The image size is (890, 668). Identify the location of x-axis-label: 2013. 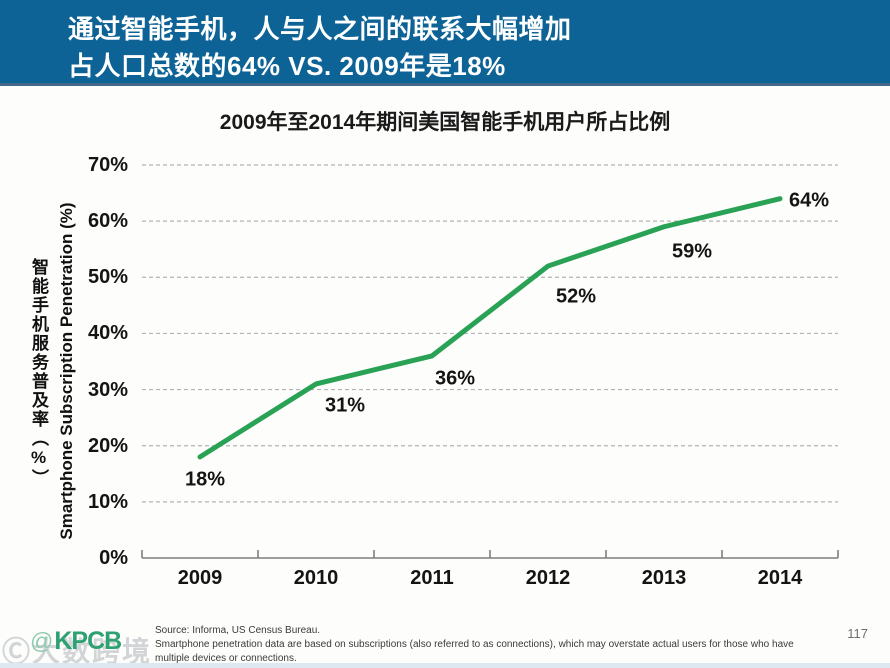
(664, 578).